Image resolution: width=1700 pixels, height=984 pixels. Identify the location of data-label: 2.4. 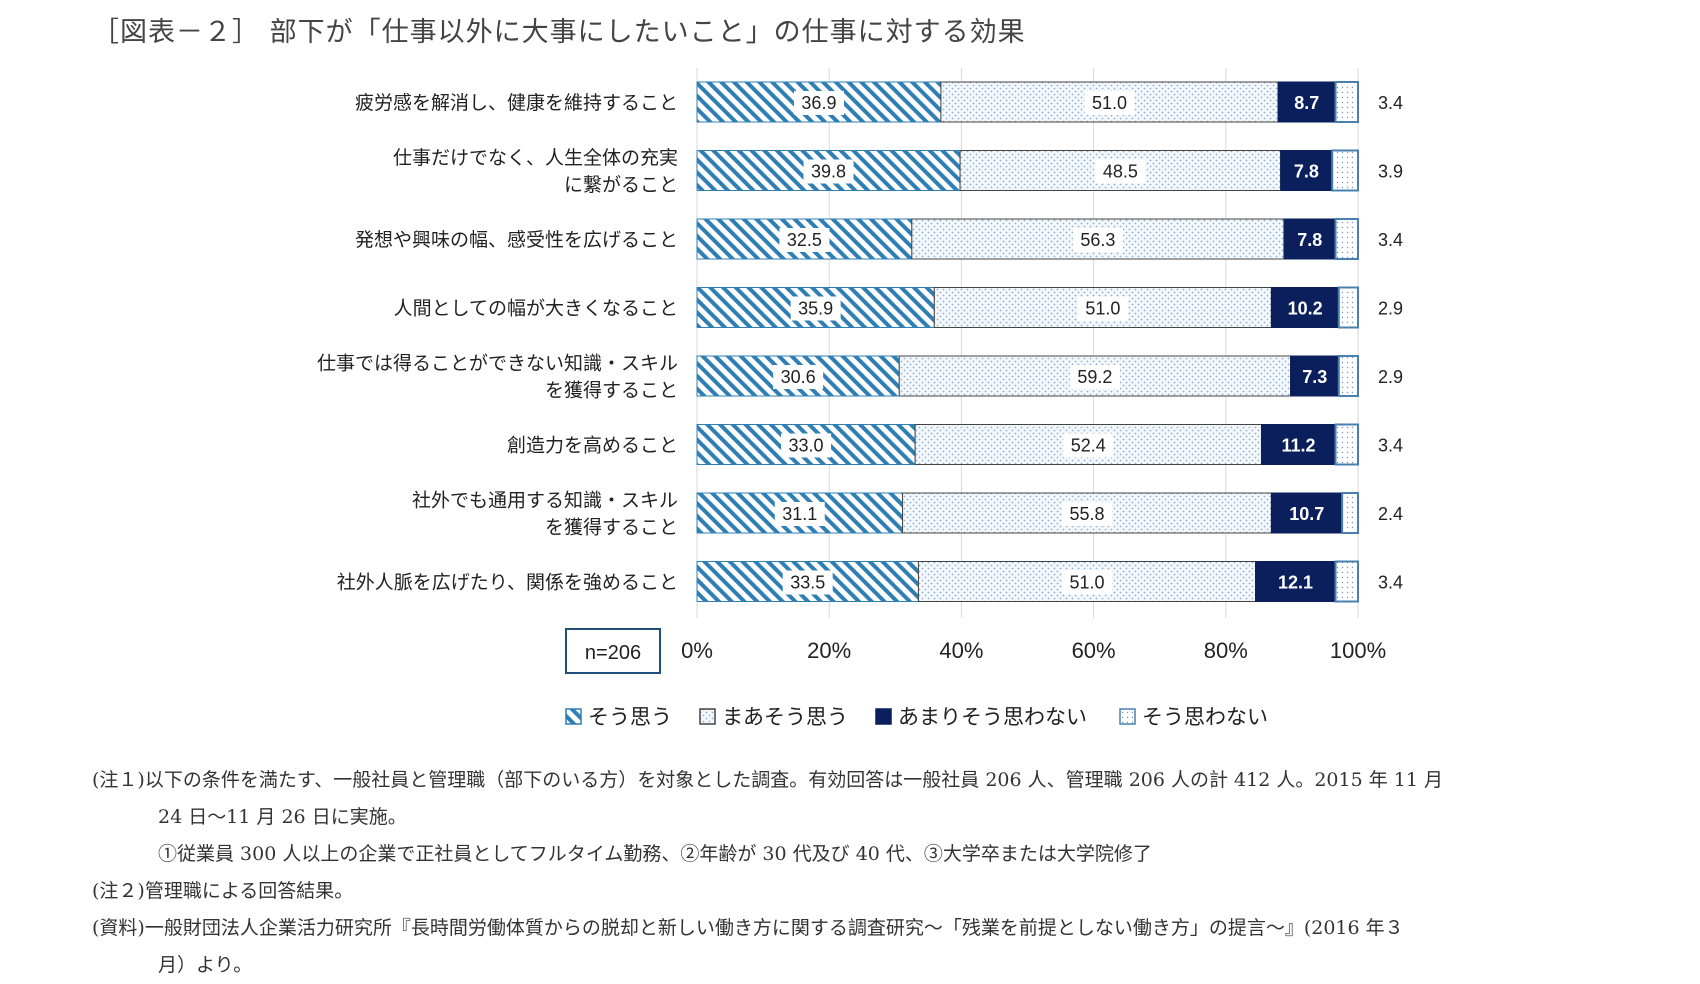
(1390, 514).